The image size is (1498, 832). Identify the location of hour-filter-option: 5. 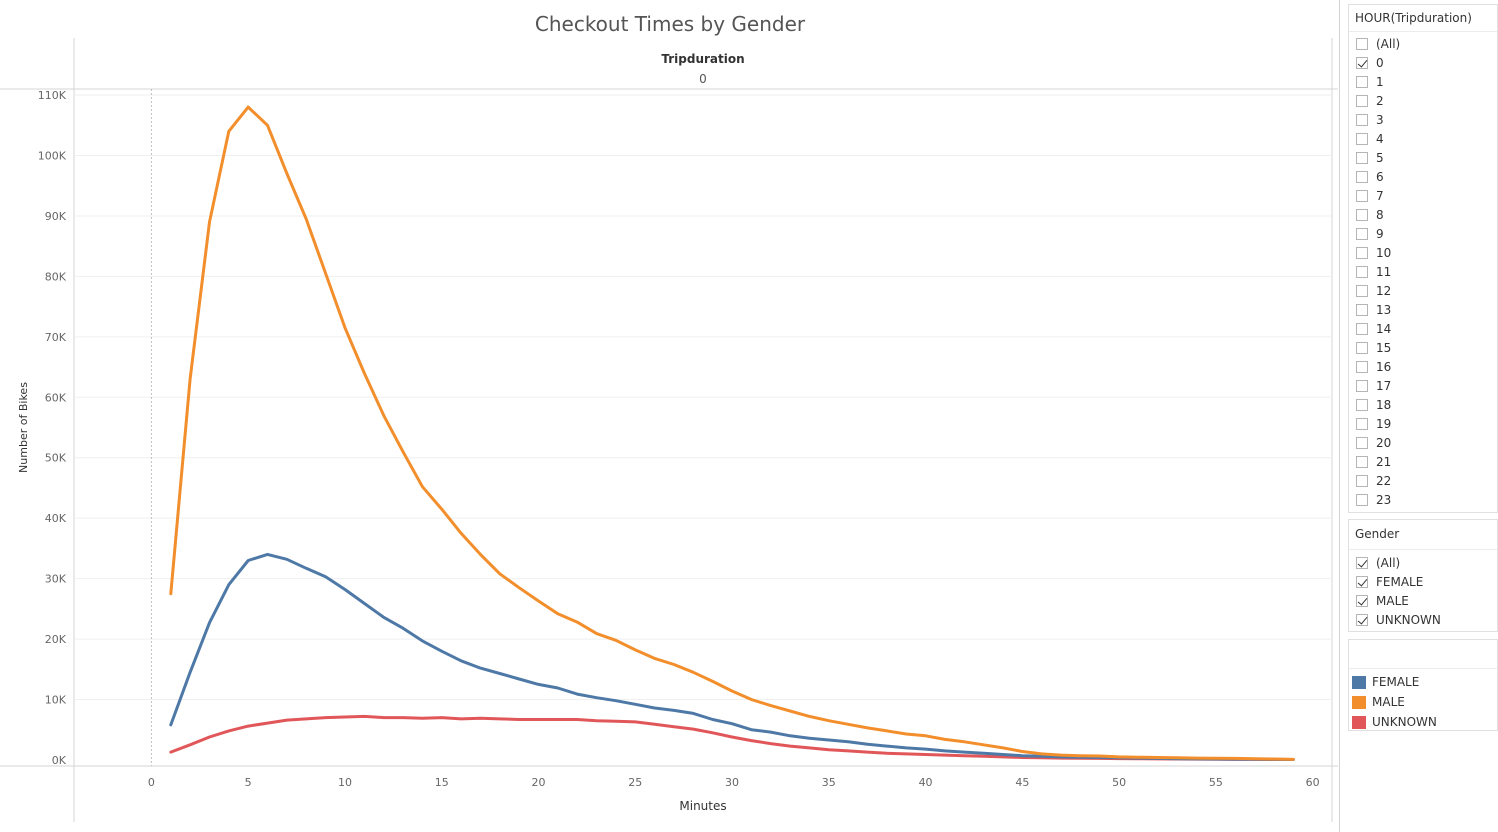
(1423, 157).